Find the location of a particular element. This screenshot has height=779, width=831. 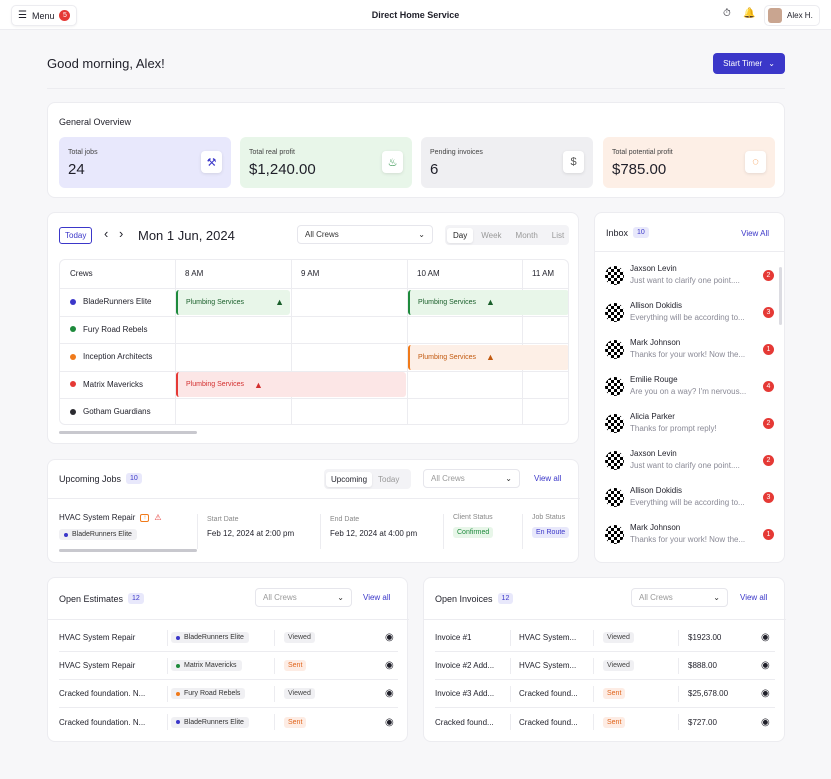

unread-count: 3 is located at coordinates (768, 312).